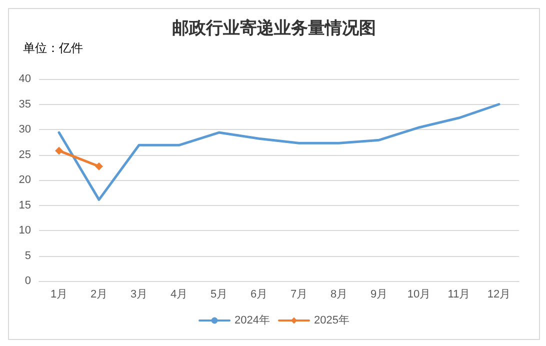 Image resolution: width=546 pixels, height=346 pixels. What do you see at coordinates (24, 205) in the screenshot?
I see `y-tick-label: 15` at bounding box center [24, 205].